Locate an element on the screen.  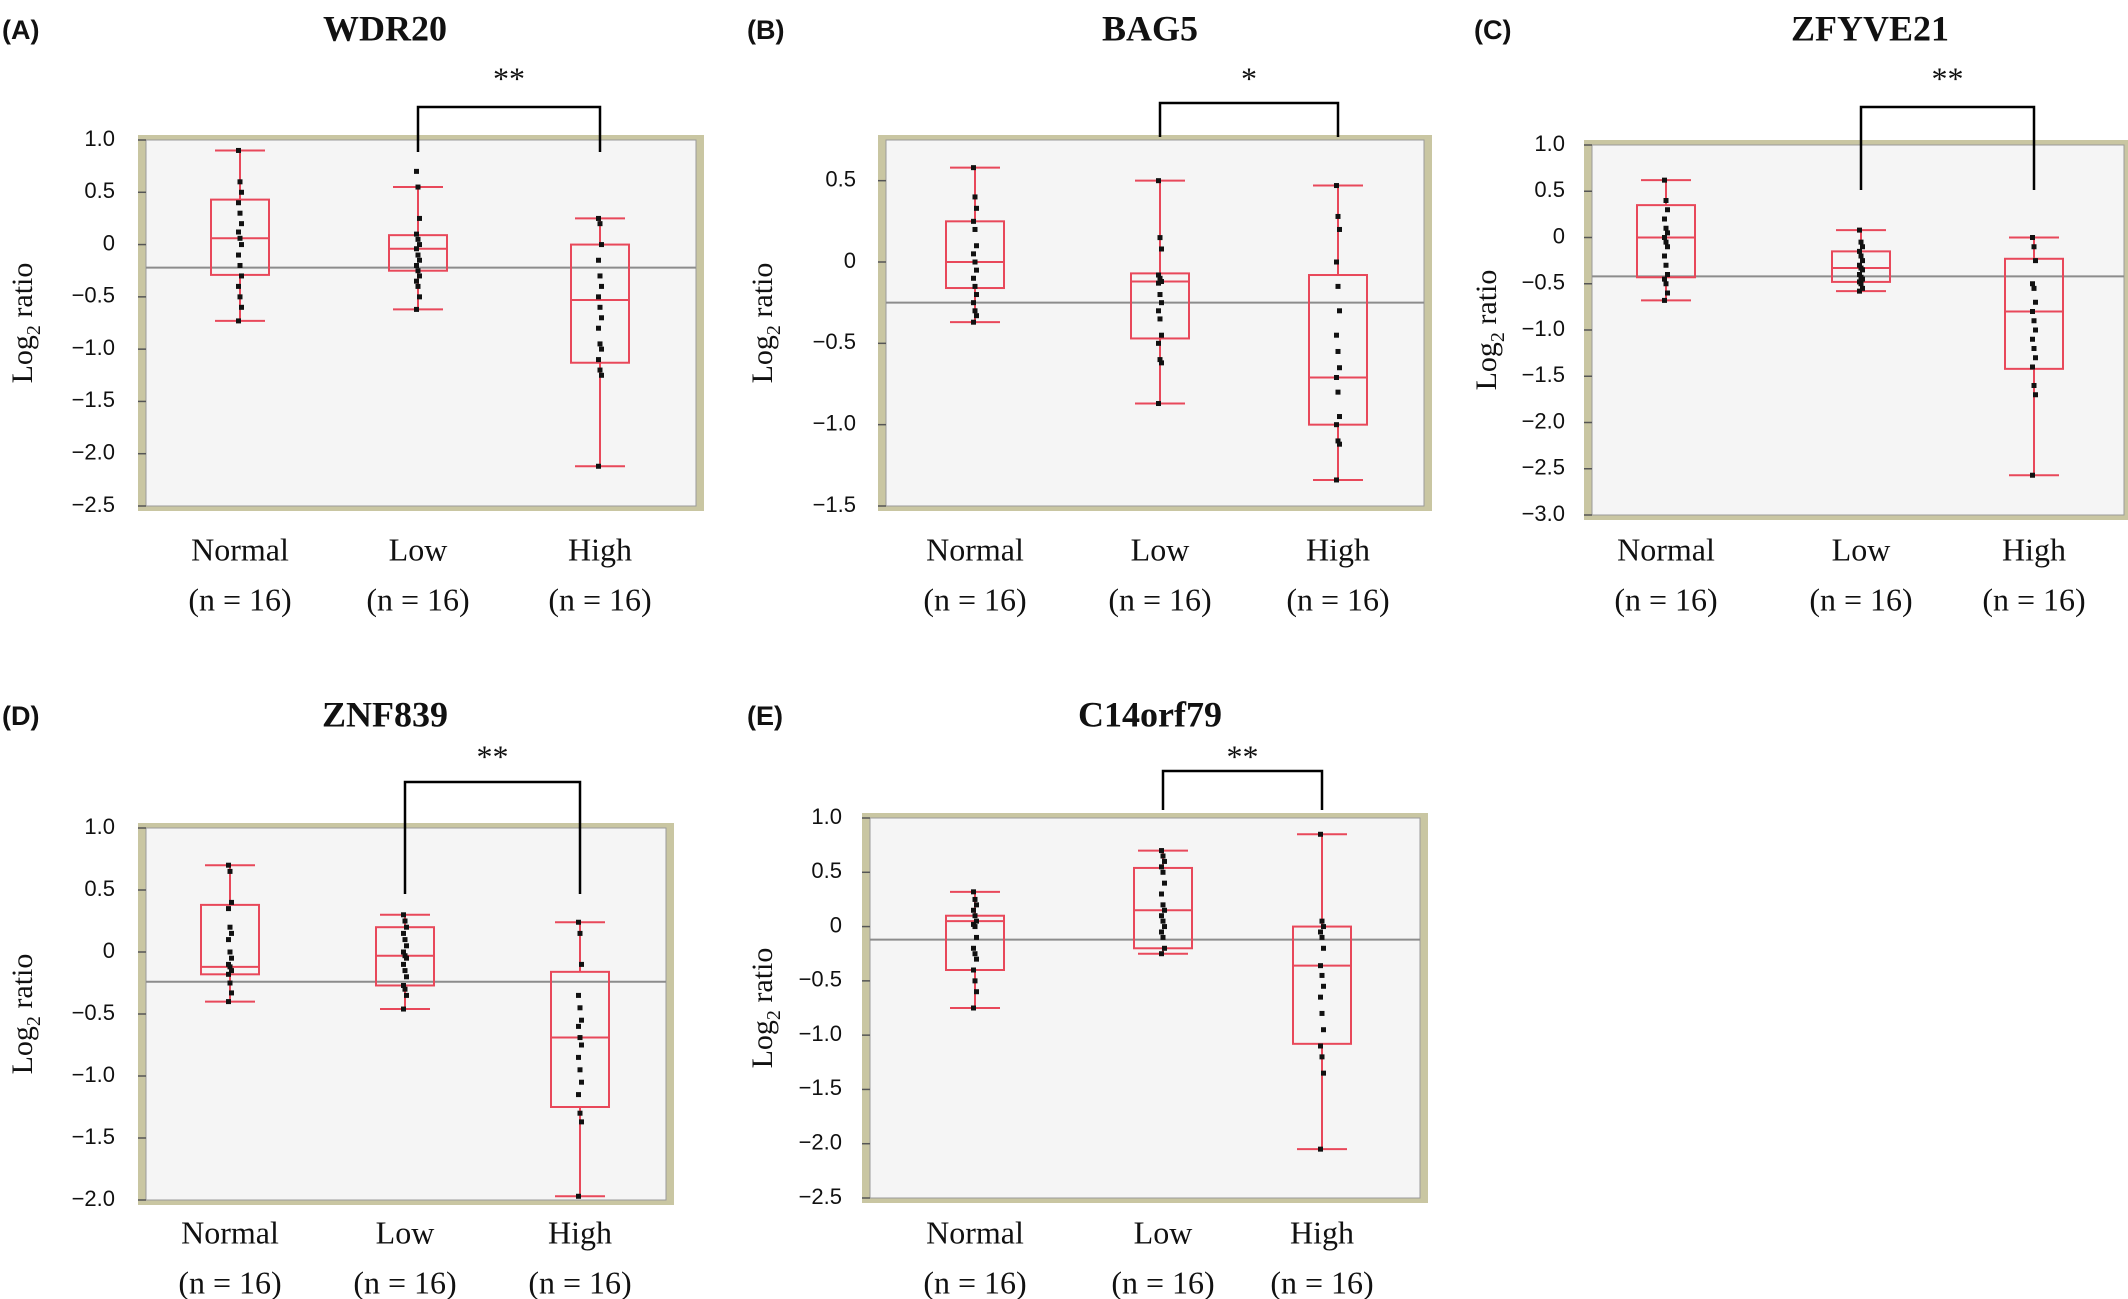
y-tick-label: −1.0 is located at coordinates (834, 422).